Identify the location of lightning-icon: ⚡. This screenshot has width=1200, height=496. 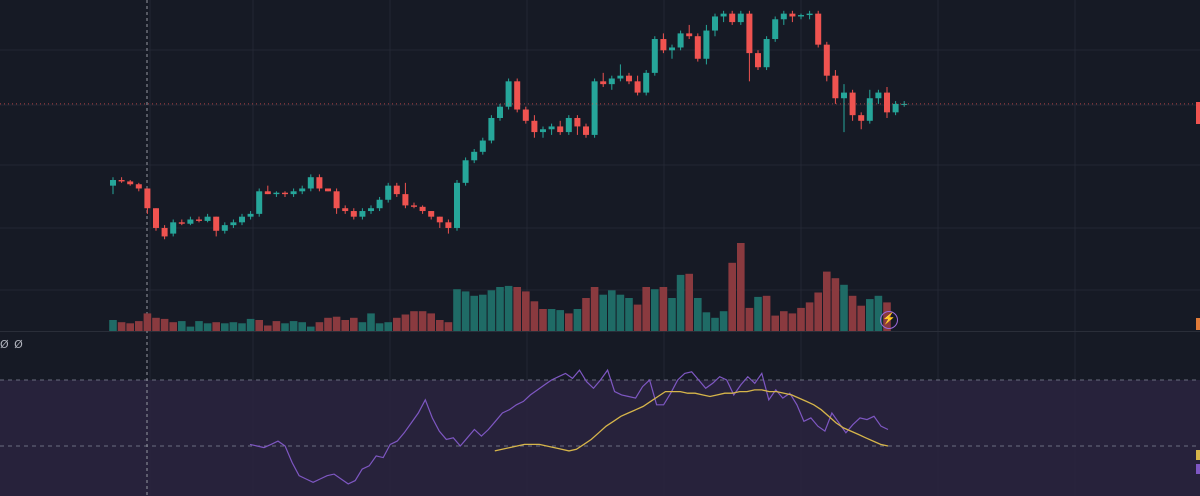
(889, 320).